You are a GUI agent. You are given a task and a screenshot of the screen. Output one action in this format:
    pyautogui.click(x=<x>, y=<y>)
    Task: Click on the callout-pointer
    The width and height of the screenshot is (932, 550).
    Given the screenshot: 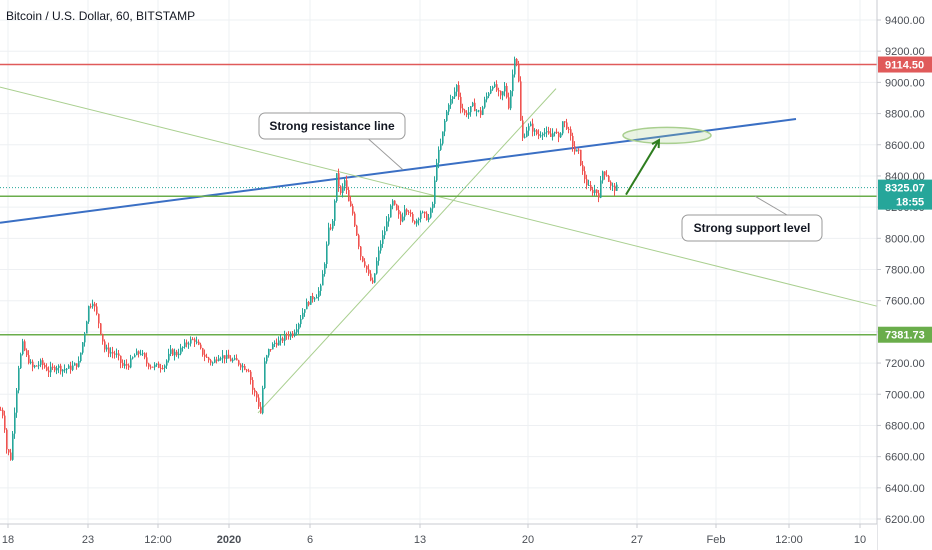 What is the action you would take?
    pyautogui.click(x=771, y=205)
    